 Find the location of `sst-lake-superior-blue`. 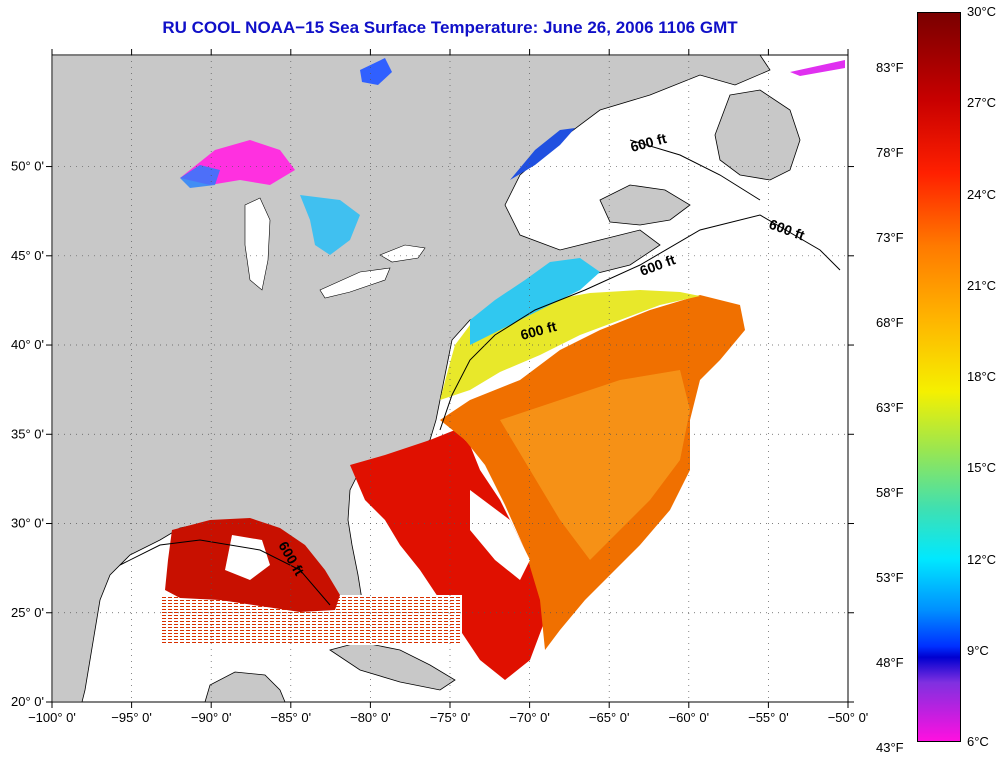

sst-lake-superior-blue is located at coordinates (200, 176).